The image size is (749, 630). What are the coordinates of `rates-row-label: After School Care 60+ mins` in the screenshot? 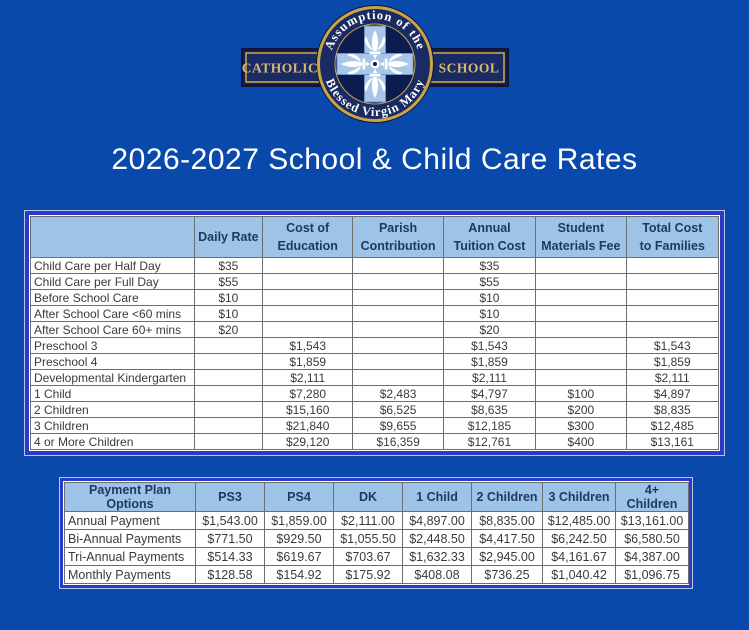 It's located at (112, 329).